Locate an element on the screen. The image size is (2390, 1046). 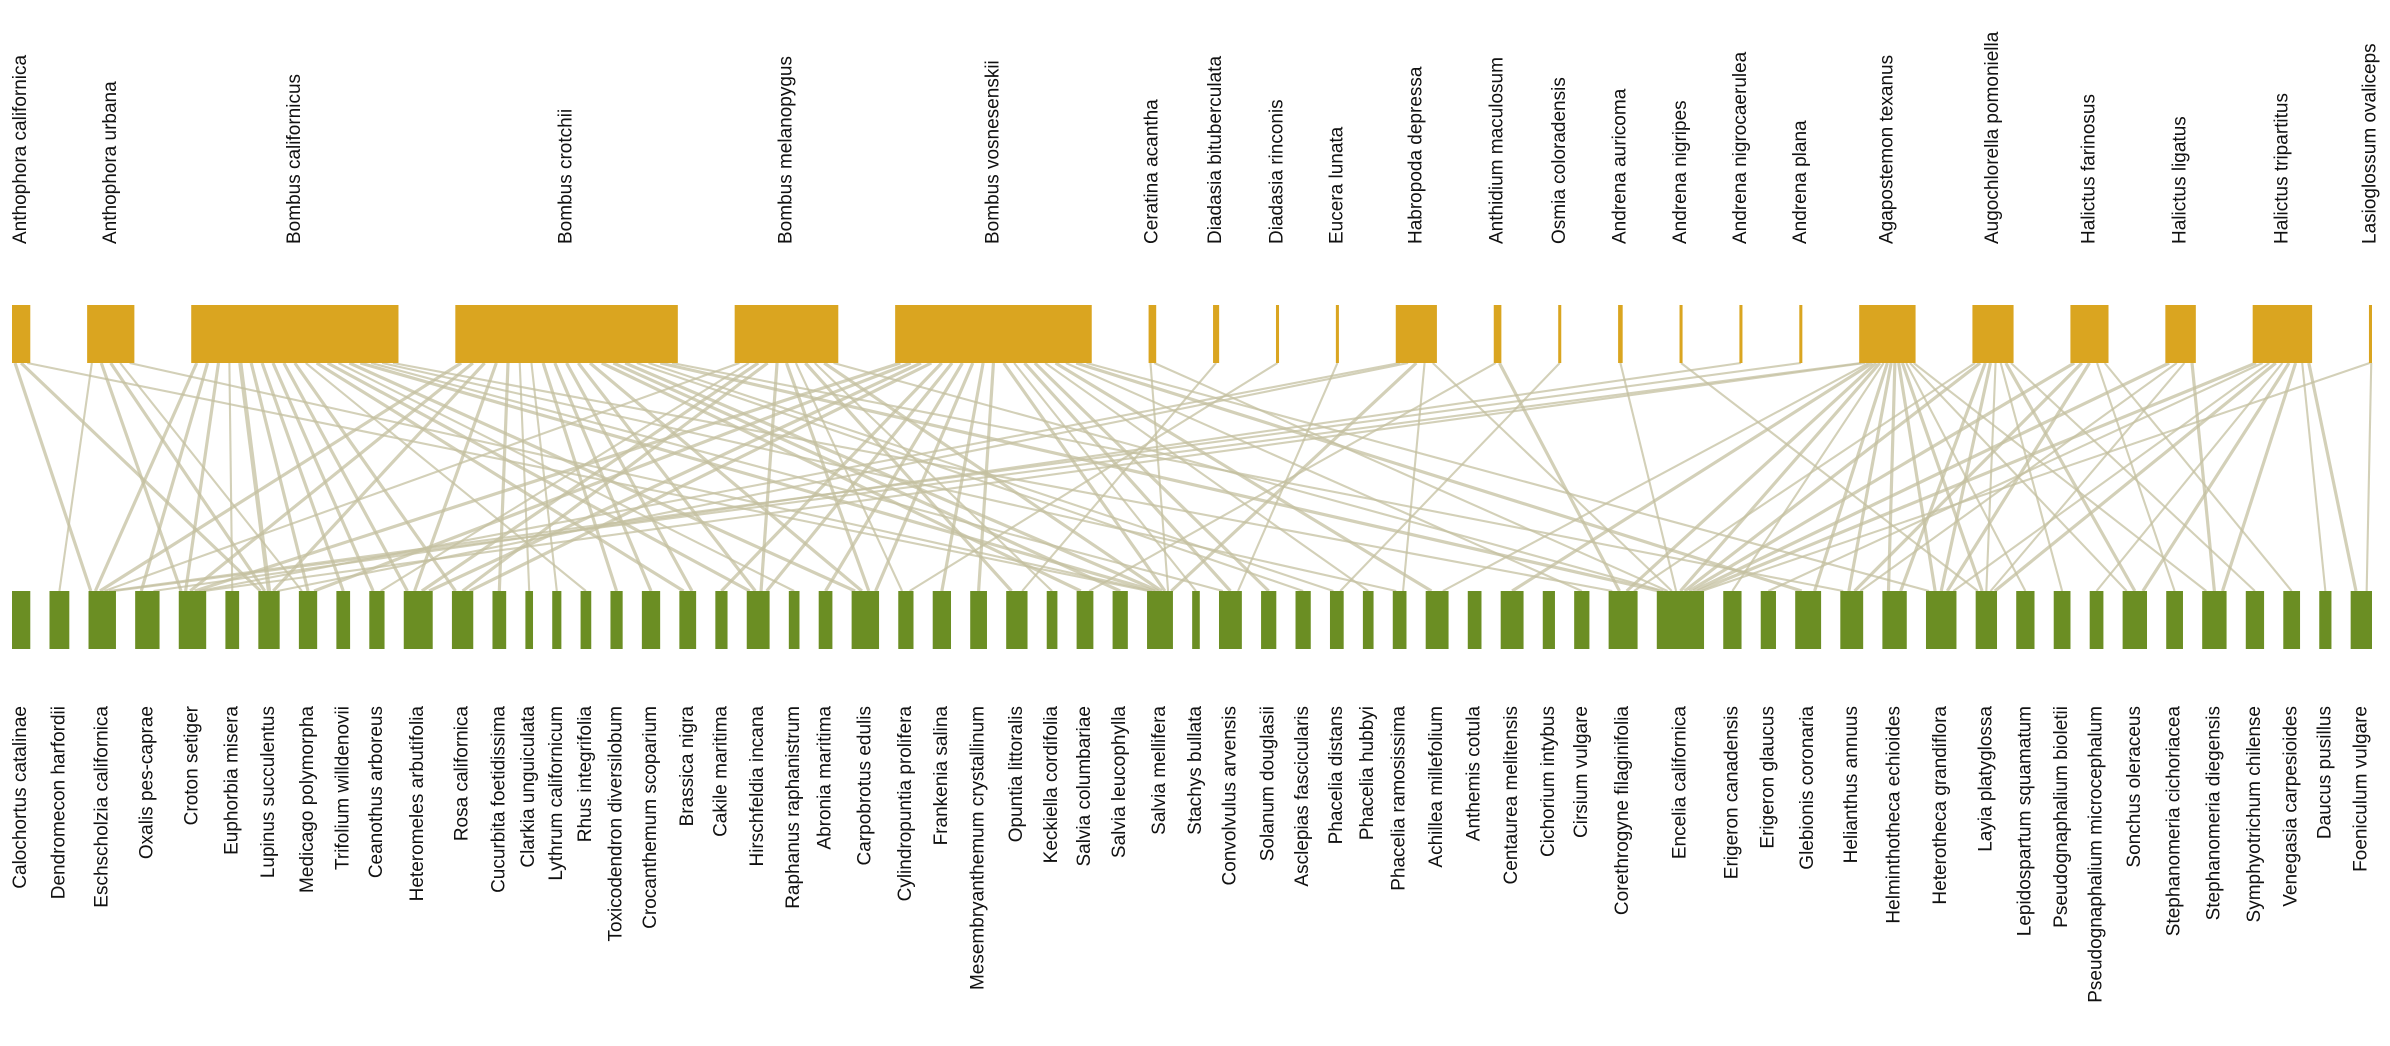
top-label: Andrena nigripes is located at coordinates (1680, 172).